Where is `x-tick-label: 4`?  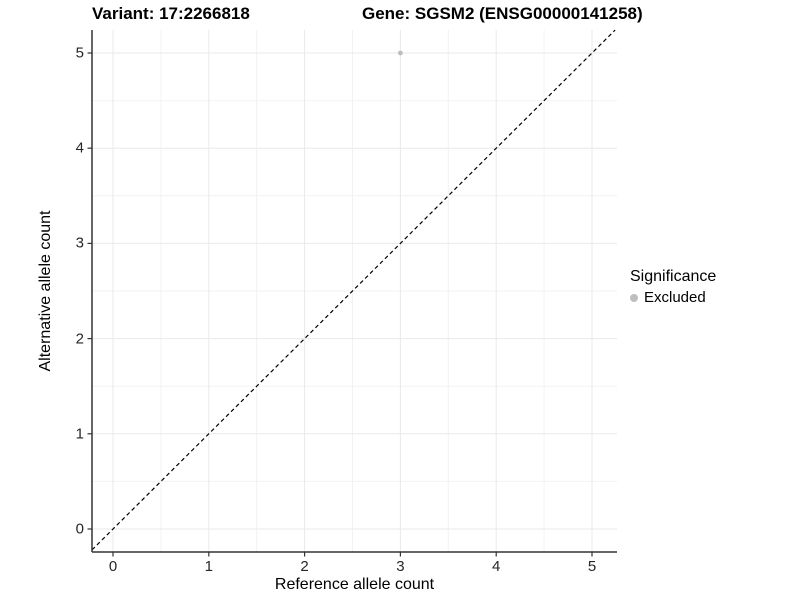 x-tick-label: 4 is located at coordinates (496, 566).